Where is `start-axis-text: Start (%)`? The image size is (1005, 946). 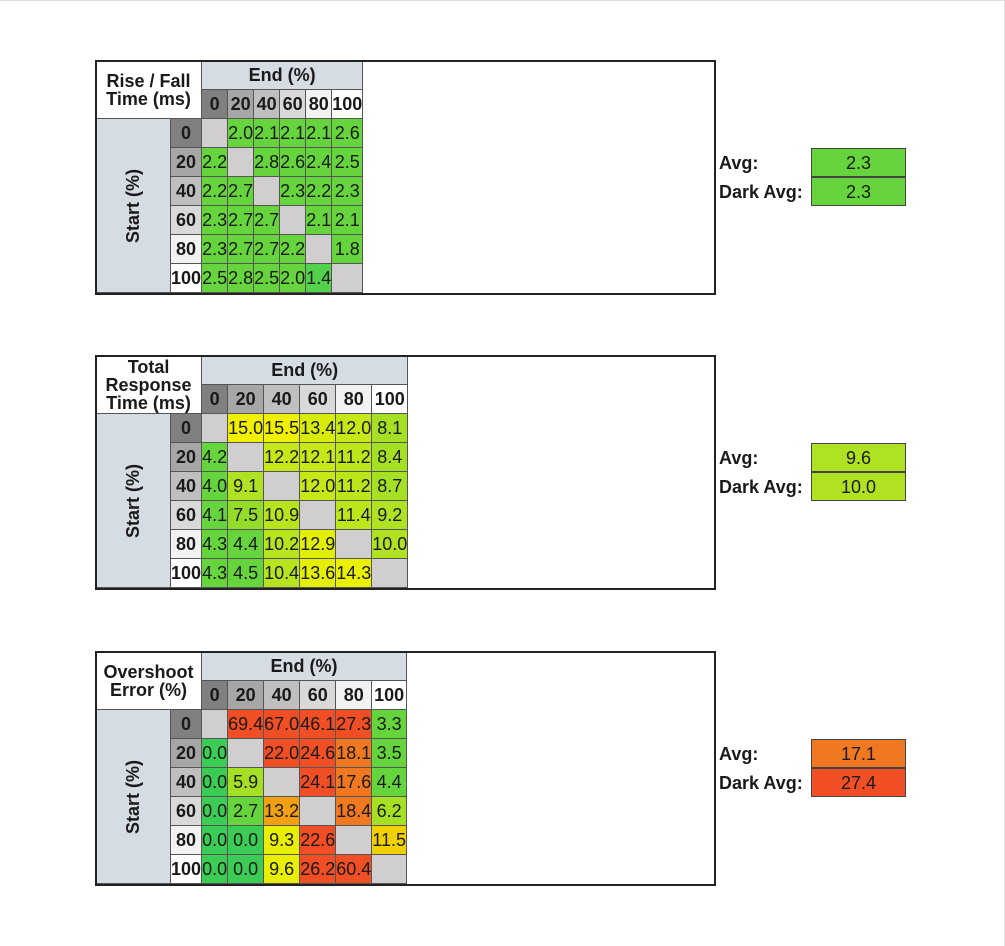 start-axis-text: Start (%) is located at coordinates (133, 205).